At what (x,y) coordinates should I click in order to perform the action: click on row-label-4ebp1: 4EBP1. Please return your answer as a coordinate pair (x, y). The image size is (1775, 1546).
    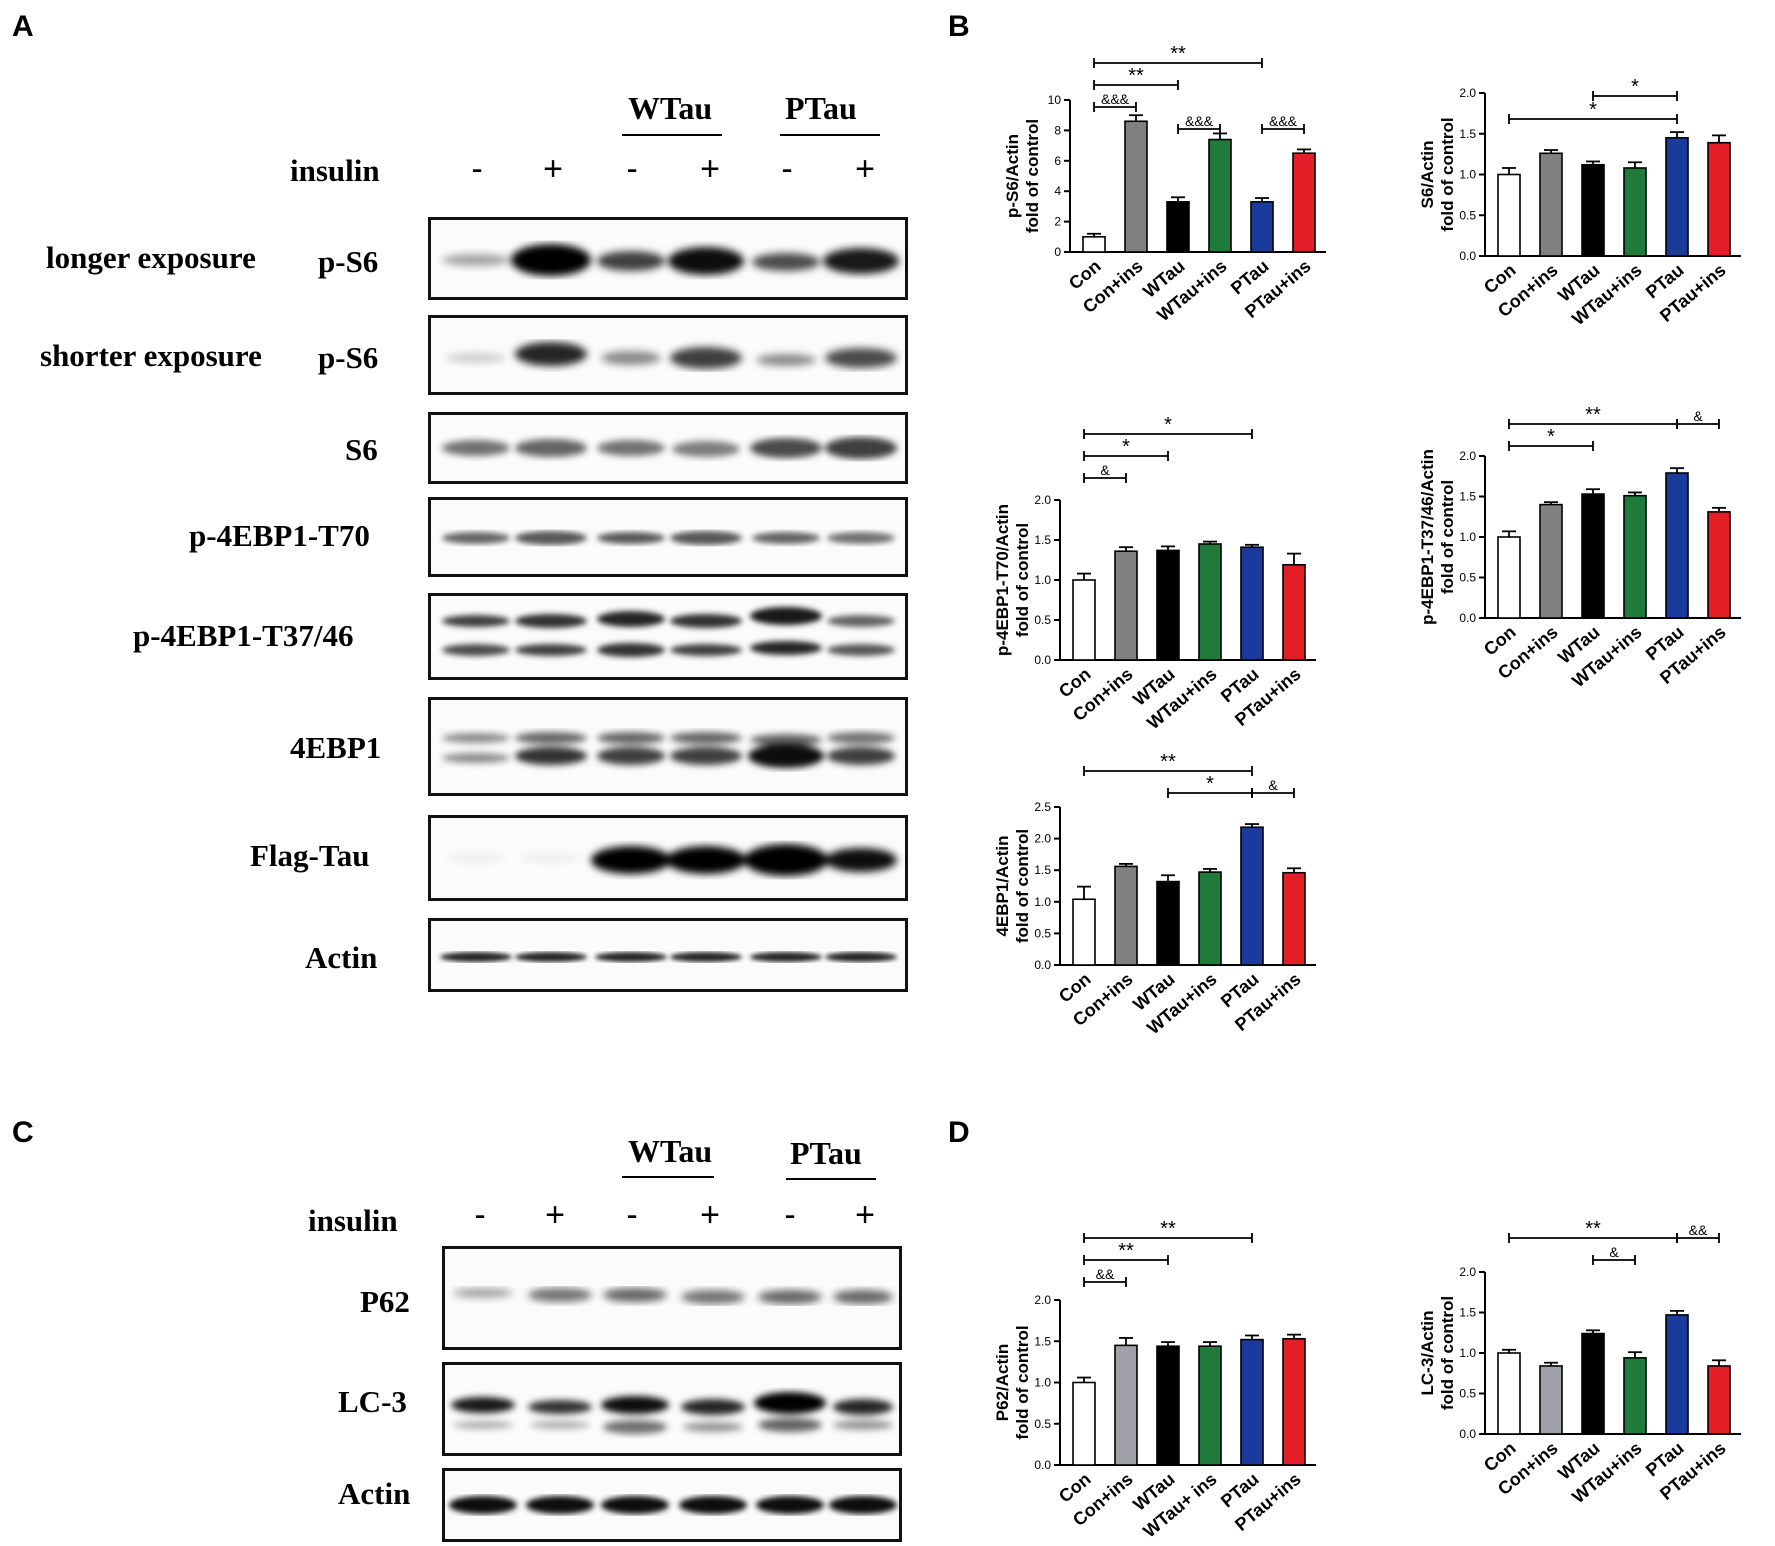
    Looking at the image, I should click on (336, 747).